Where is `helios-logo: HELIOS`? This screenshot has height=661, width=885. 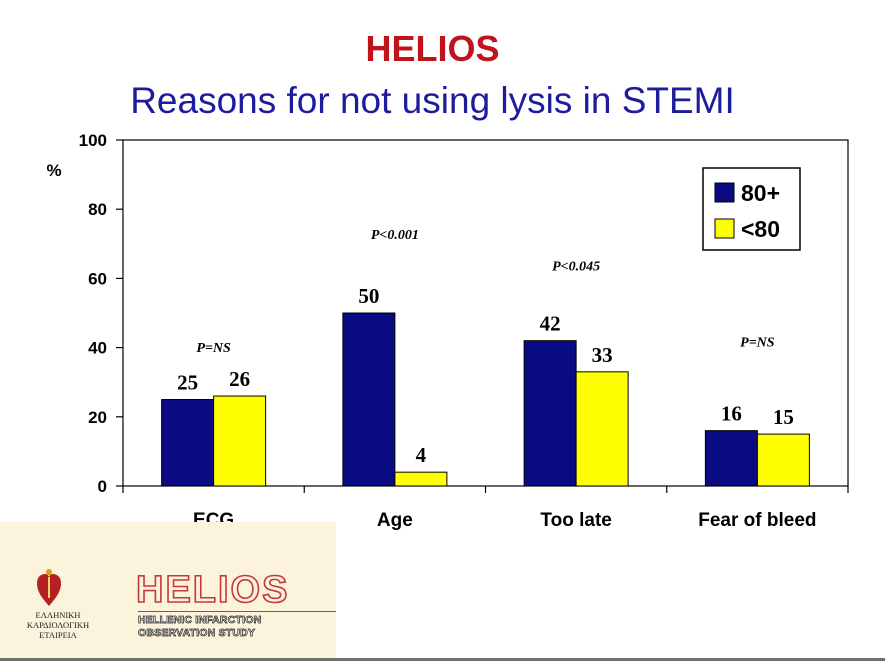
helios-logo: HELIOS is located at coordinates (212, 588).